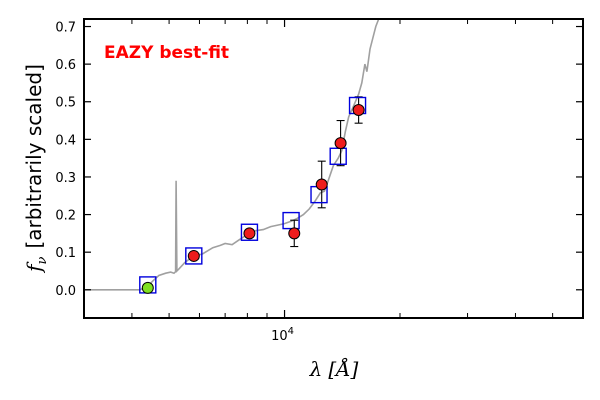  What do you see at coordinates (65, 291) in the screenshot?
I see `y-tick-label: 0.0` at bounding box center [65, 291].